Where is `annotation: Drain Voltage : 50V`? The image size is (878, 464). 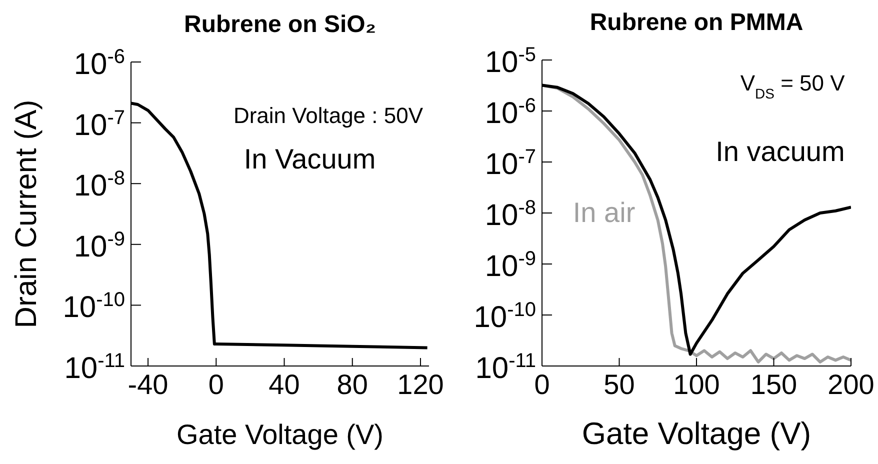
annotation: Drain Voltage : 50V is located at coordinates (328, 115).